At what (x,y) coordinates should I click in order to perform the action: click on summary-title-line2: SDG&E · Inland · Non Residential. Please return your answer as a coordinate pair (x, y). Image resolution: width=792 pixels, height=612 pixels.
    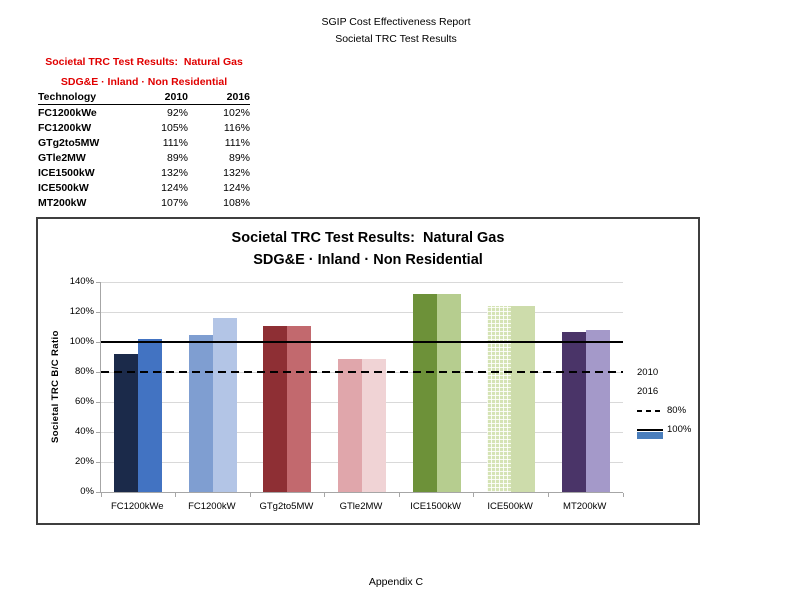
    Looking at the image, I should click on (144, 82).